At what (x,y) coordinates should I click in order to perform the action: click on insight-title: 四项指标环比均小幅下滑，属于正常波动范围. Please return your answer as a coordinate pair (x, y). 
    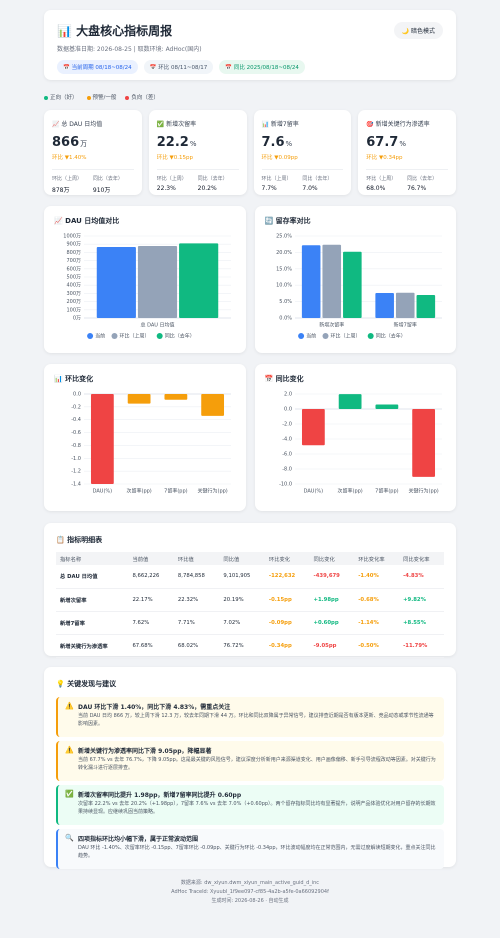
    Looking at the image, I should click on (138, 839).